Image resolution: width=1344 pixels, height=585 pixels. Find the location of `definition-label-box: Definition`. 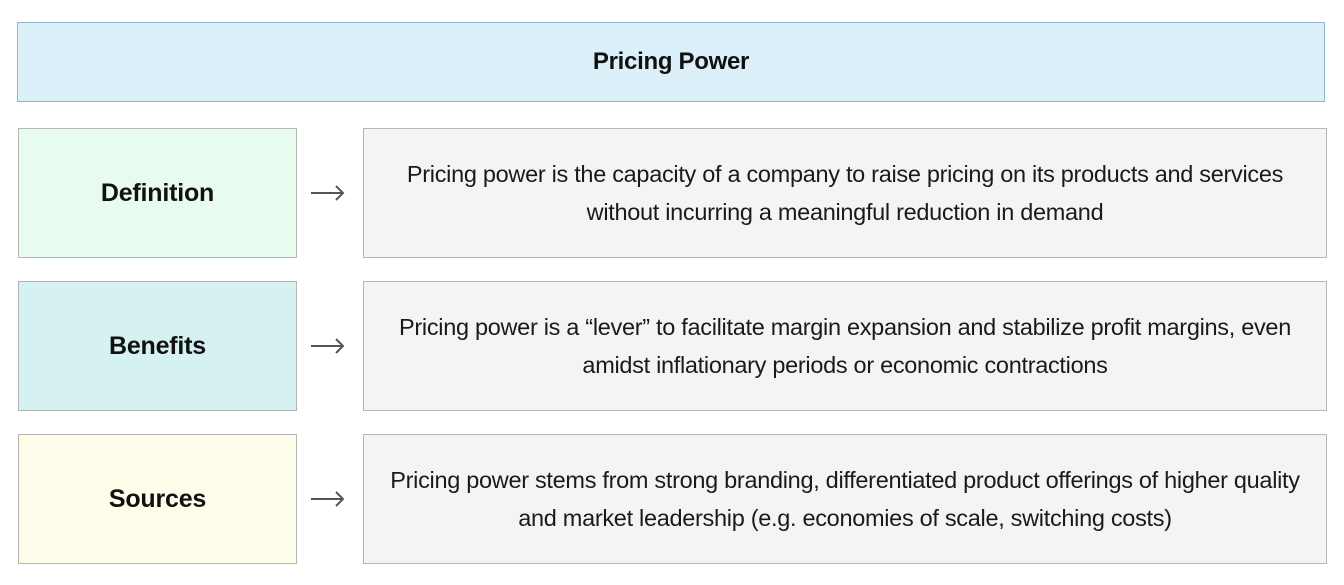

definition-label-box: Definition is located at coordinates (157, 193).